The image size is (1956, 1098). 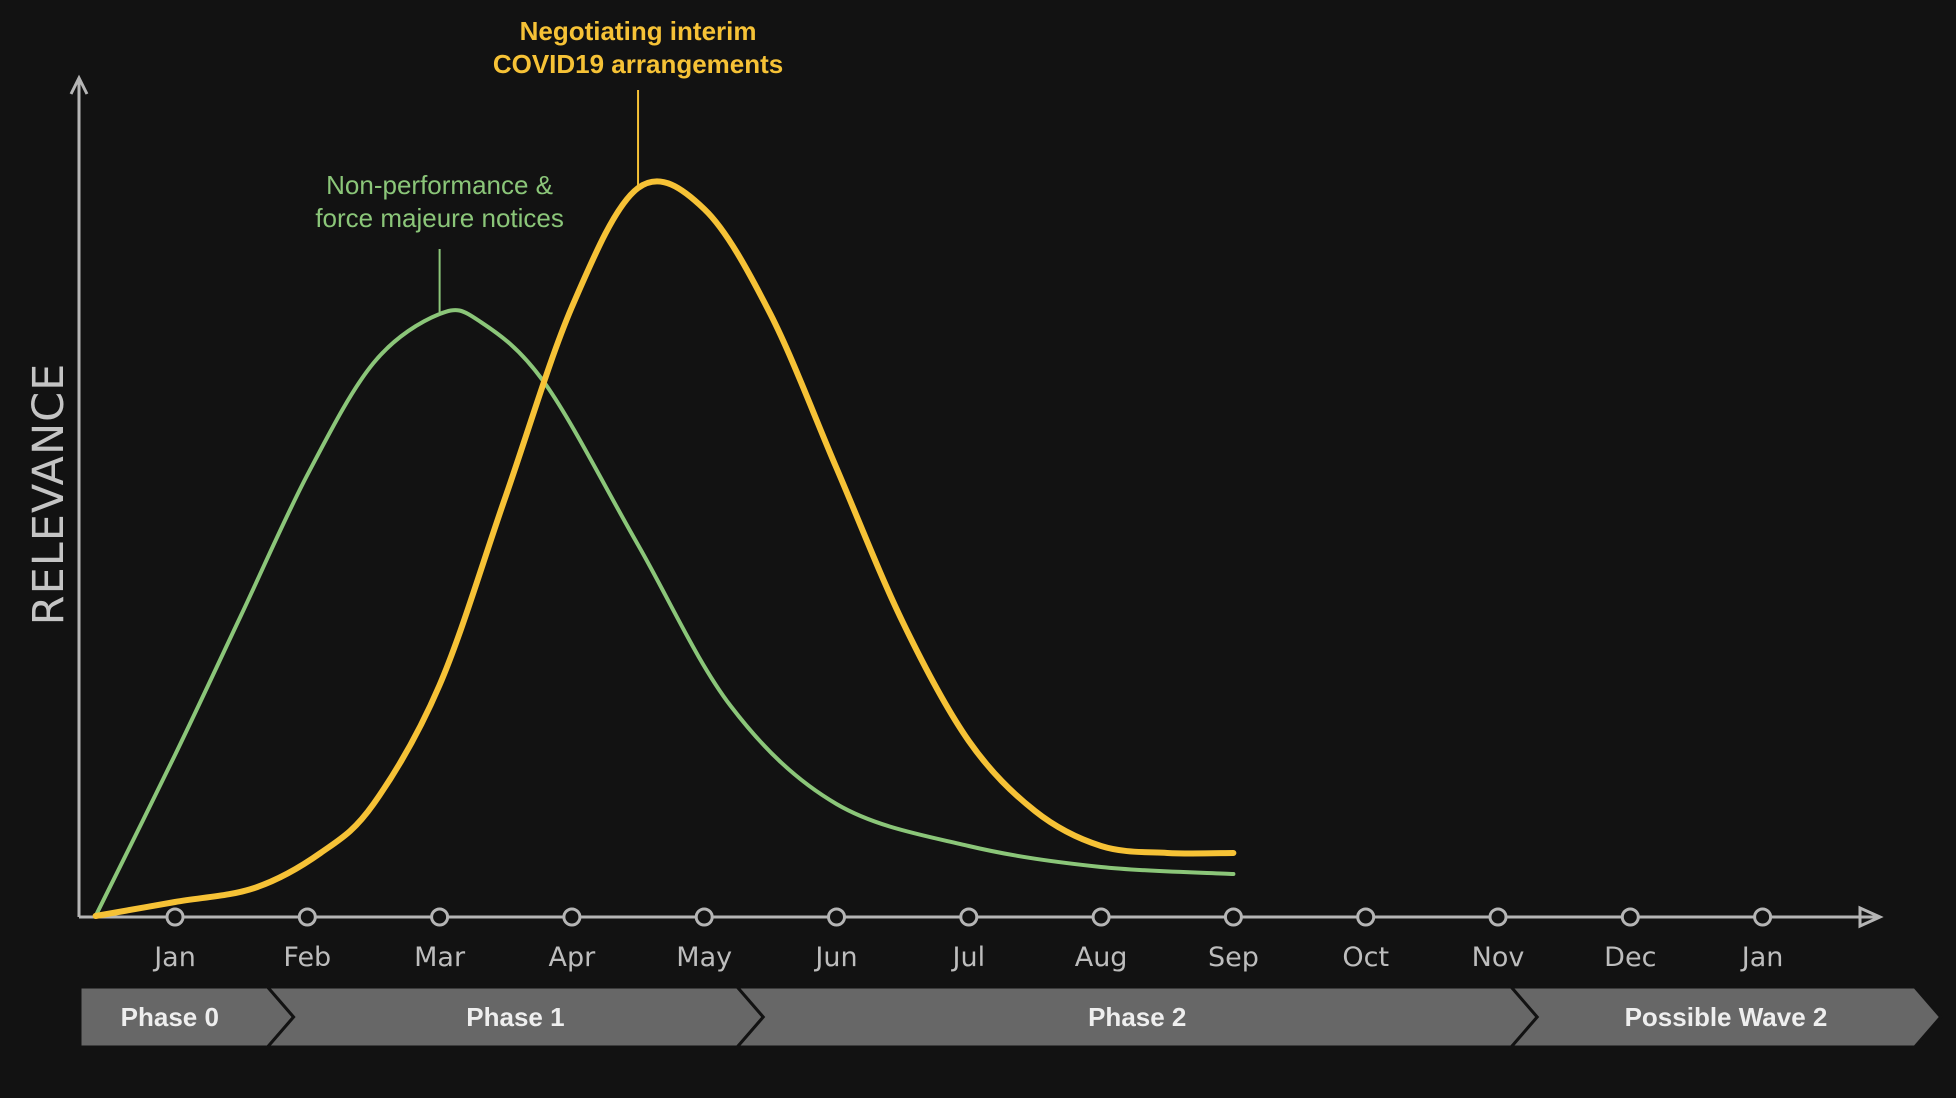 I want to click on x-ticks: Jan Feb Mar Apr May Jun Jul Aug Sep Oct Nov Dec Jan, so click(x=968, y=940).